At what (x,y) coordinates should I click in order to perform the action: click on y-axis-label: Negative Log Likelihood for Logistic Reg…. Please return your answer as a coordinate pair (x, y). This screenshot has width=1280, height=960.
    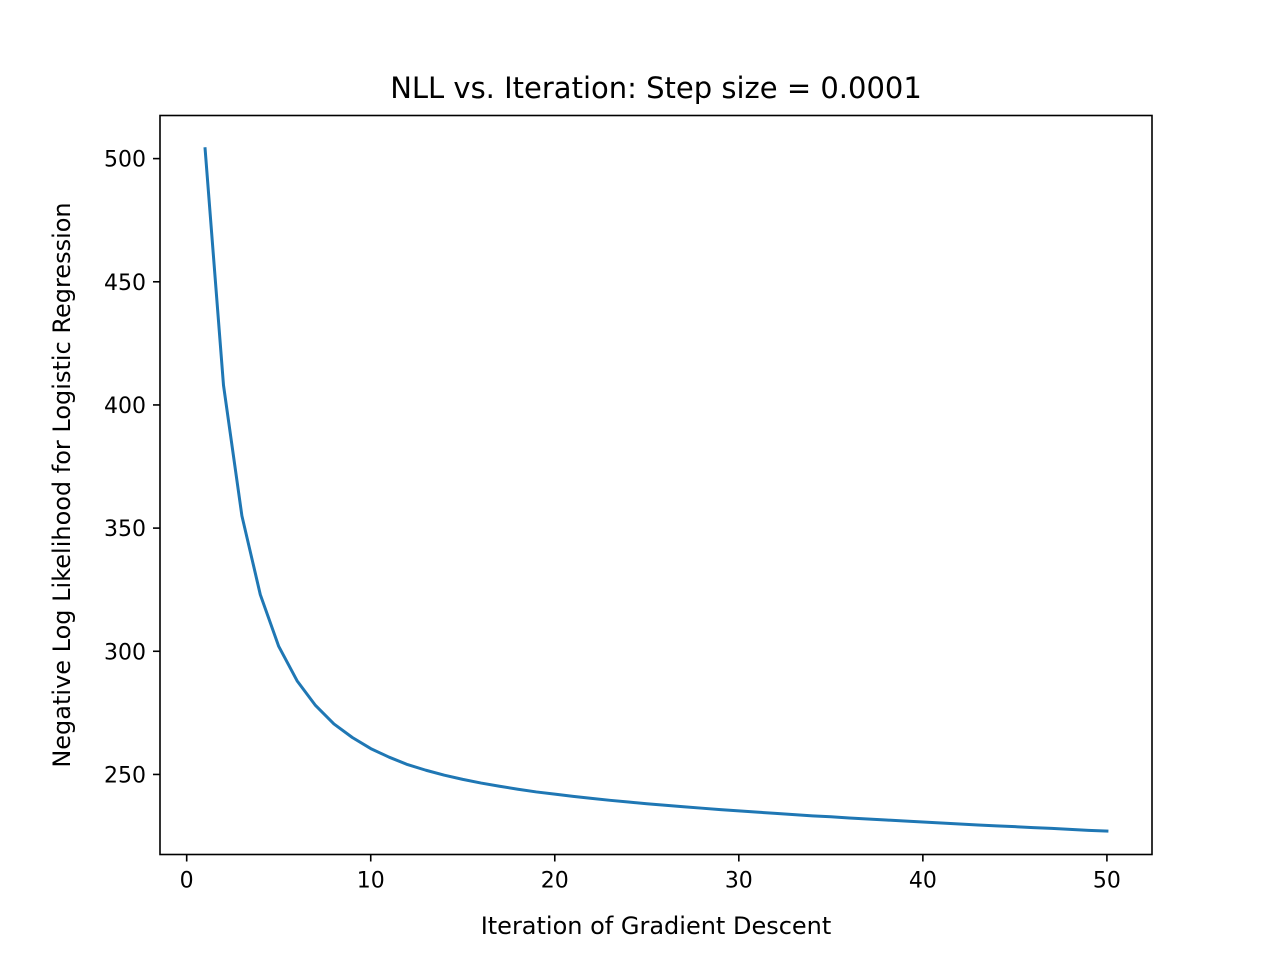
    Looking at the image, I should click on (62, 484).